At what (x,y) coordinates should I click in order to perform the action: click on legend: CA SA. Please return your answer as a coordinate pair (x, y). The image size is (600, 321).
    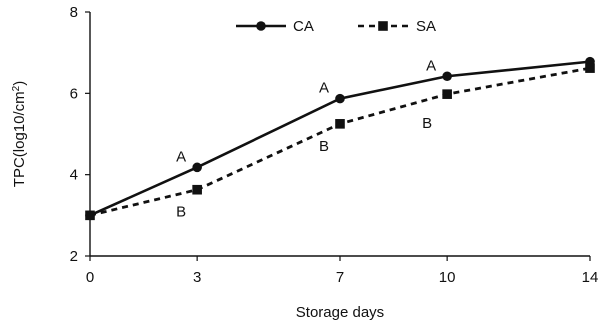
    Looking at the image, I should click on (336, 26).